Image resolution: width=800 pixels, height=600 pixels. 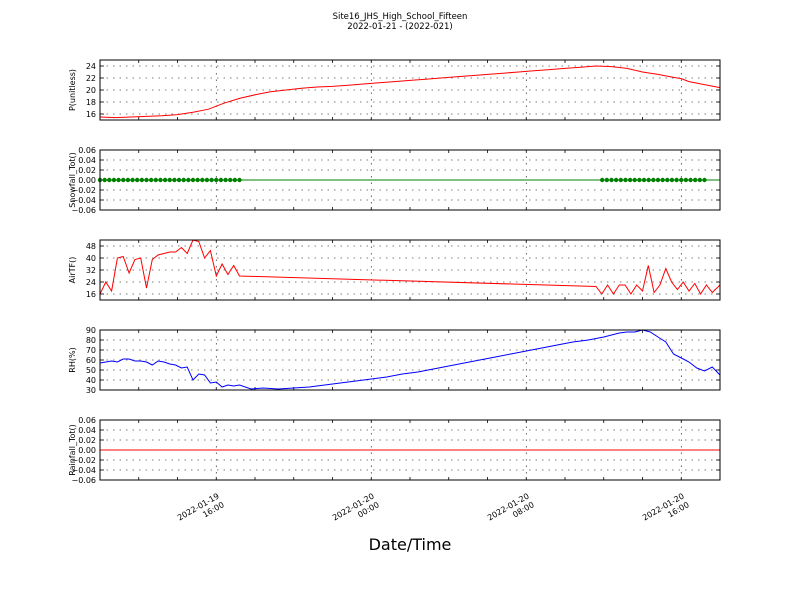 I want to click on y-tick-label: 30, so click(x=91, y=390).